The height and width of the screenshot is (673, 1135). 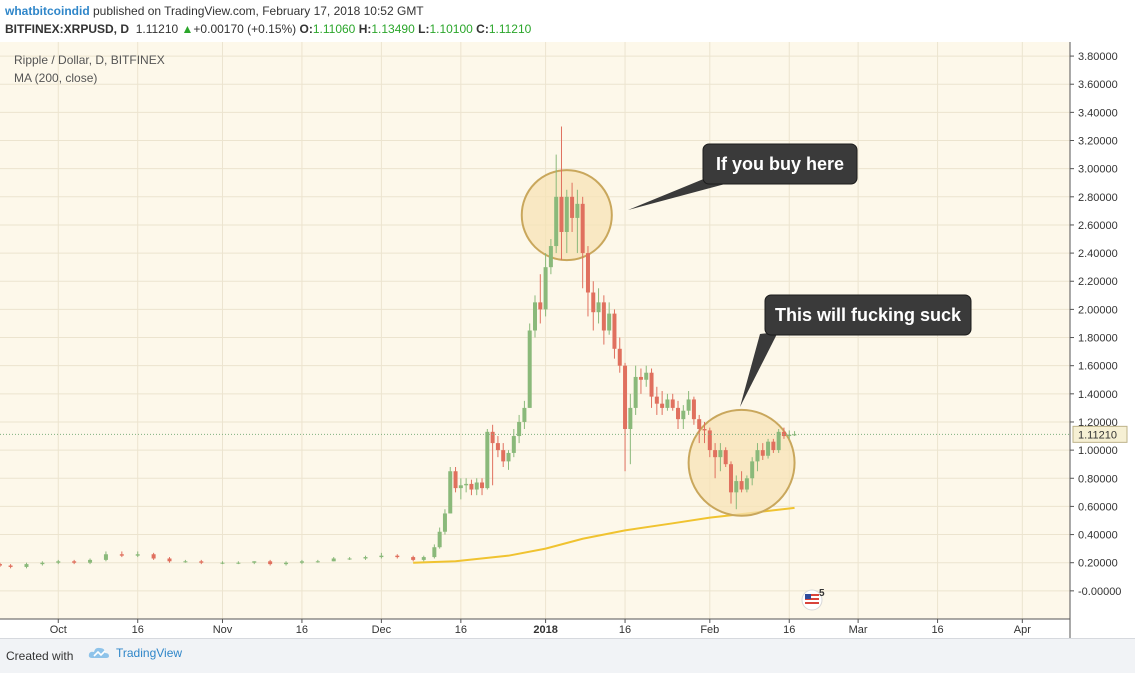 I want to click on footer: Created with TradingView, so click(x=567, y=655).